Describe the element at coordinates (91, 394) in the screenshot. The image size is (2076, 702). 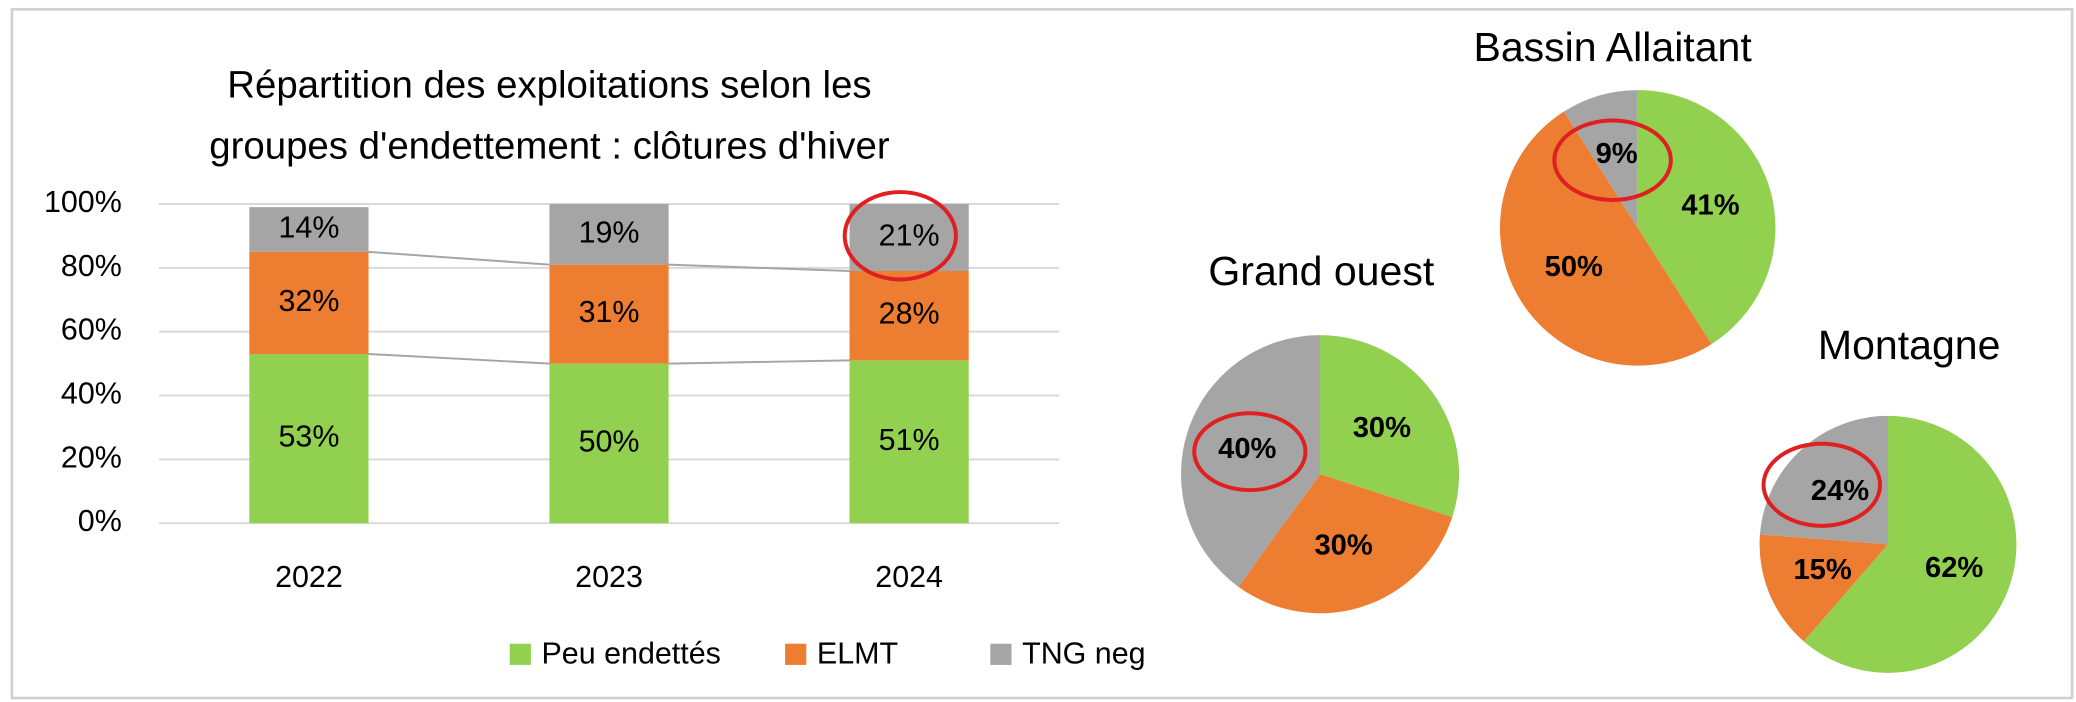
I see `y-tick-label: 40%` at that location.